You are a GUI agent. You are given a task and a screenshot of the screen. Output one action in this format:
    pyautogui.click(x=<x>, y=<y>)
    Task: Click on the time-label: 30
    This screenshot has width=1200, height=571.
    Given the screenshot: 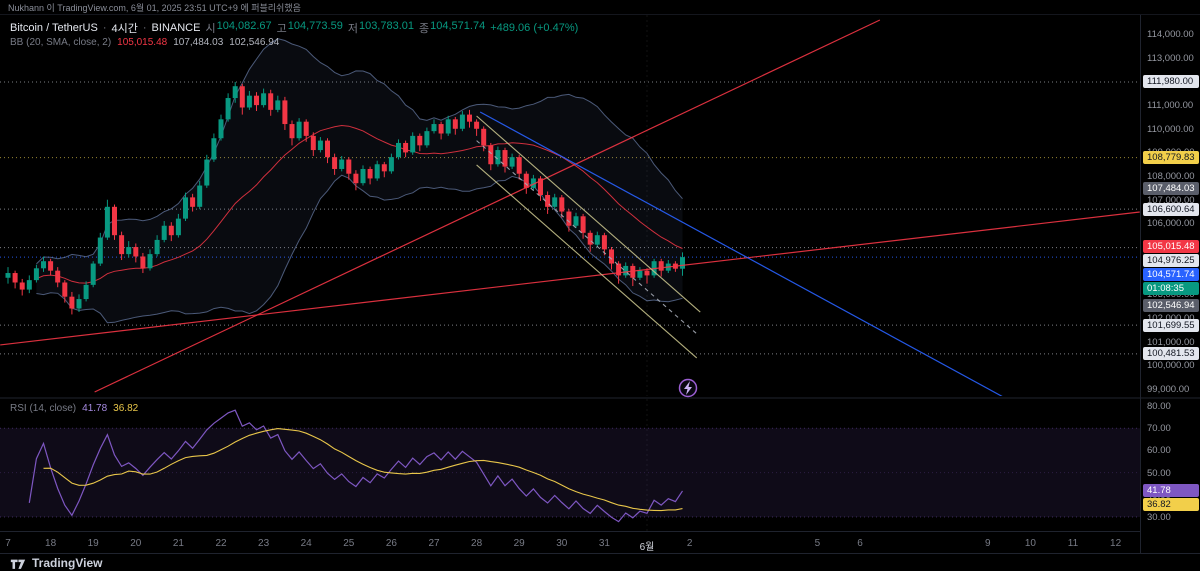 What is the action you would take?
    pyautogui.click(x=562, y=543)
    